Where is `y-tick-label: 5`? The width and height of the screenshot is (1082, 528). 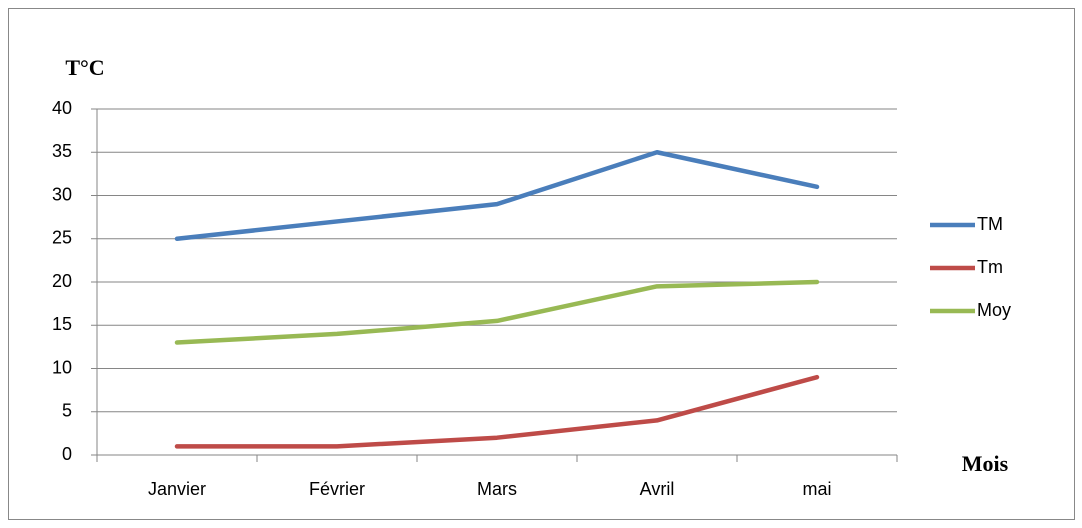
y-tick-label: 5 is located at coordinates (67, 411).